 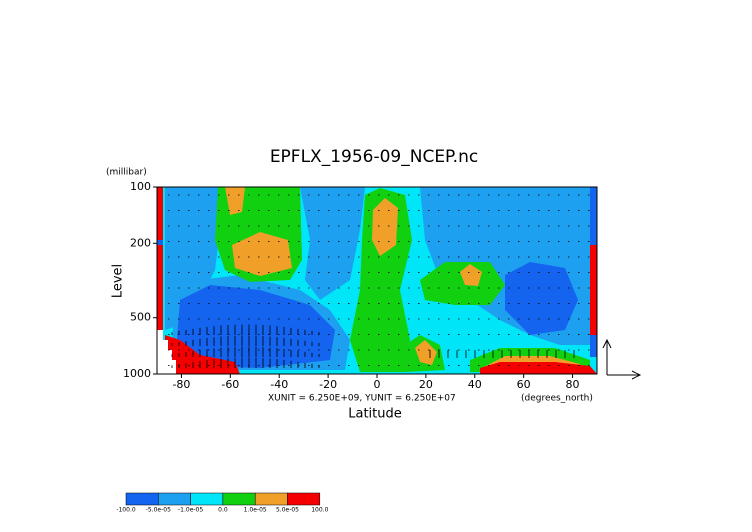 What do you see at coordinates (181, 384) in the screenshot?
I see `x-tick-label: -80` at bounding box center [181, 384].